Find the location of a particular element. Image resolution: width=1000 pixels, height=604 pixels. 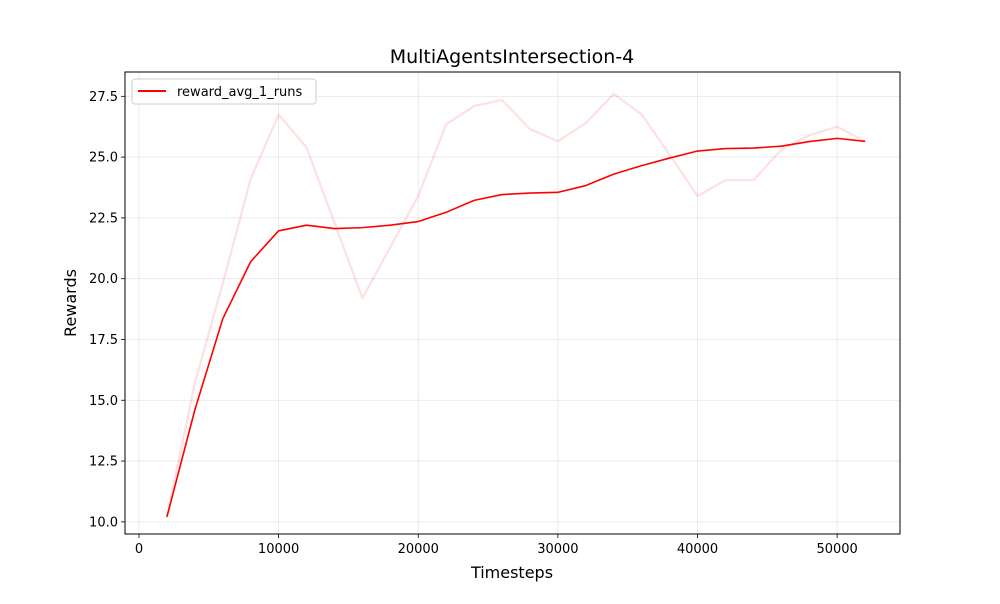

y-tick-label: 10.0 is located at coordinates (103, 522).